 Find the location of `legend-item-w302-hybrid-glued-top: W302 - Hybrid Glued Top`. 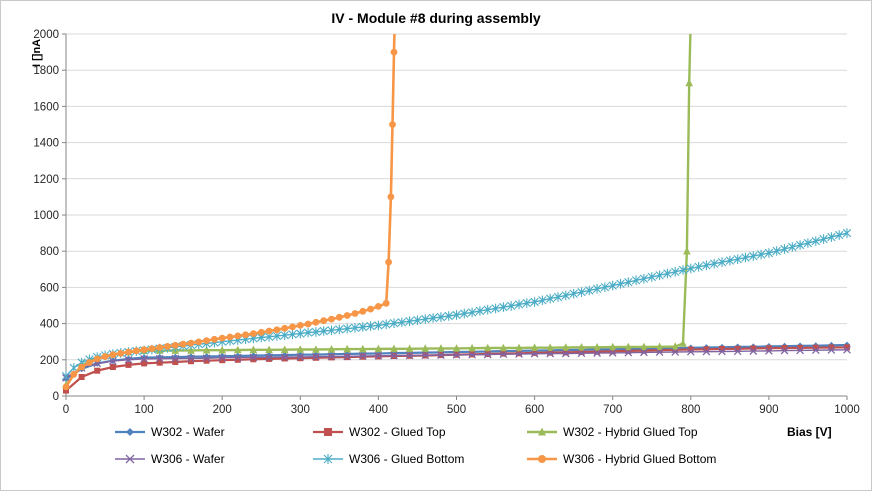

legend-item-w302-hybrid-glued-top: W302 - Hybrid Glued Top is located at coordinates (642, 432).